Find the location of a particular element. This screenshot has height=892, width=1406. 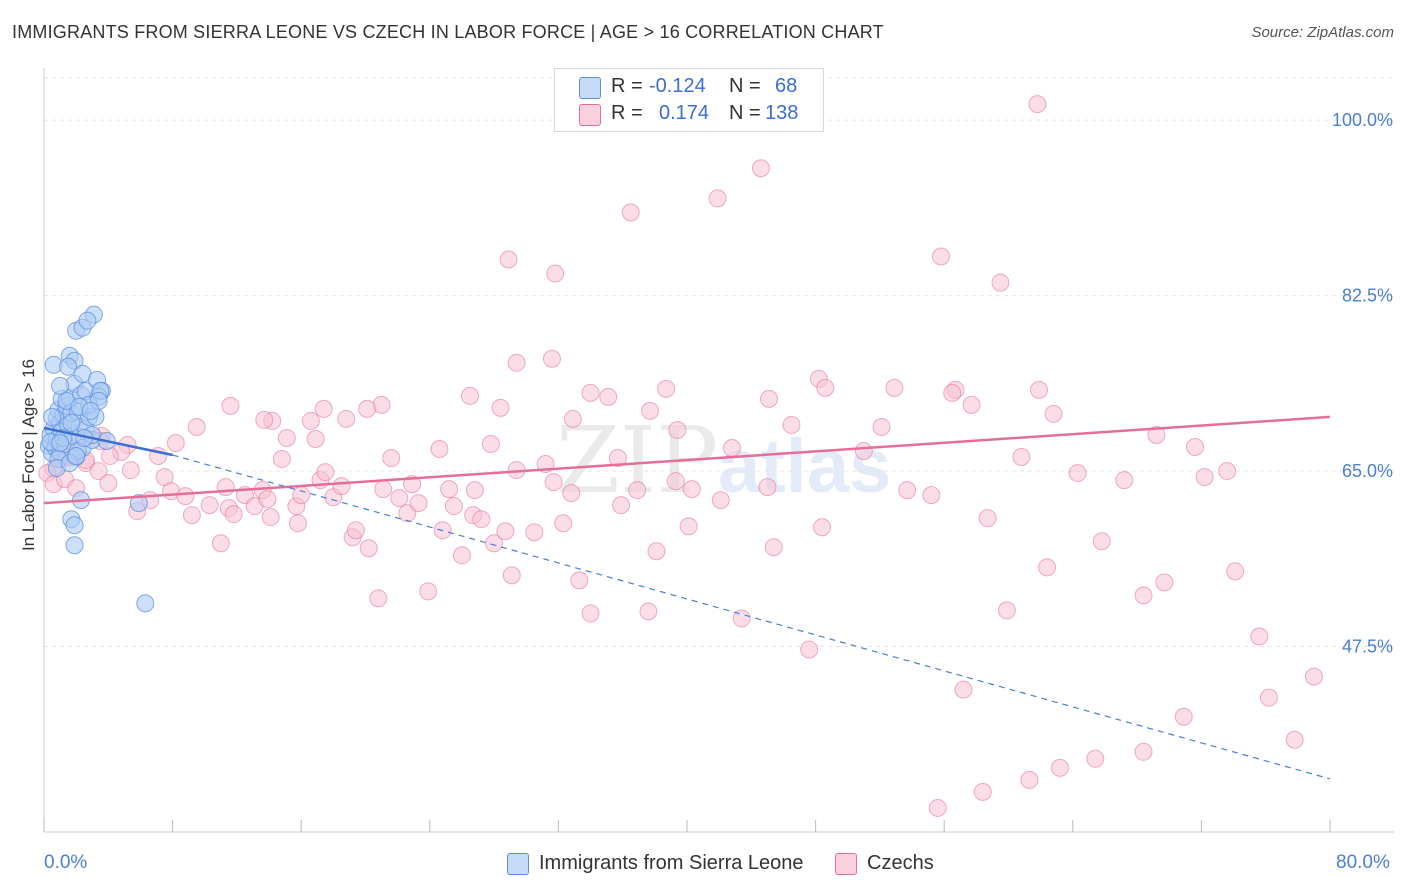

czechs-trend-line is located at coordinates (687, 460).